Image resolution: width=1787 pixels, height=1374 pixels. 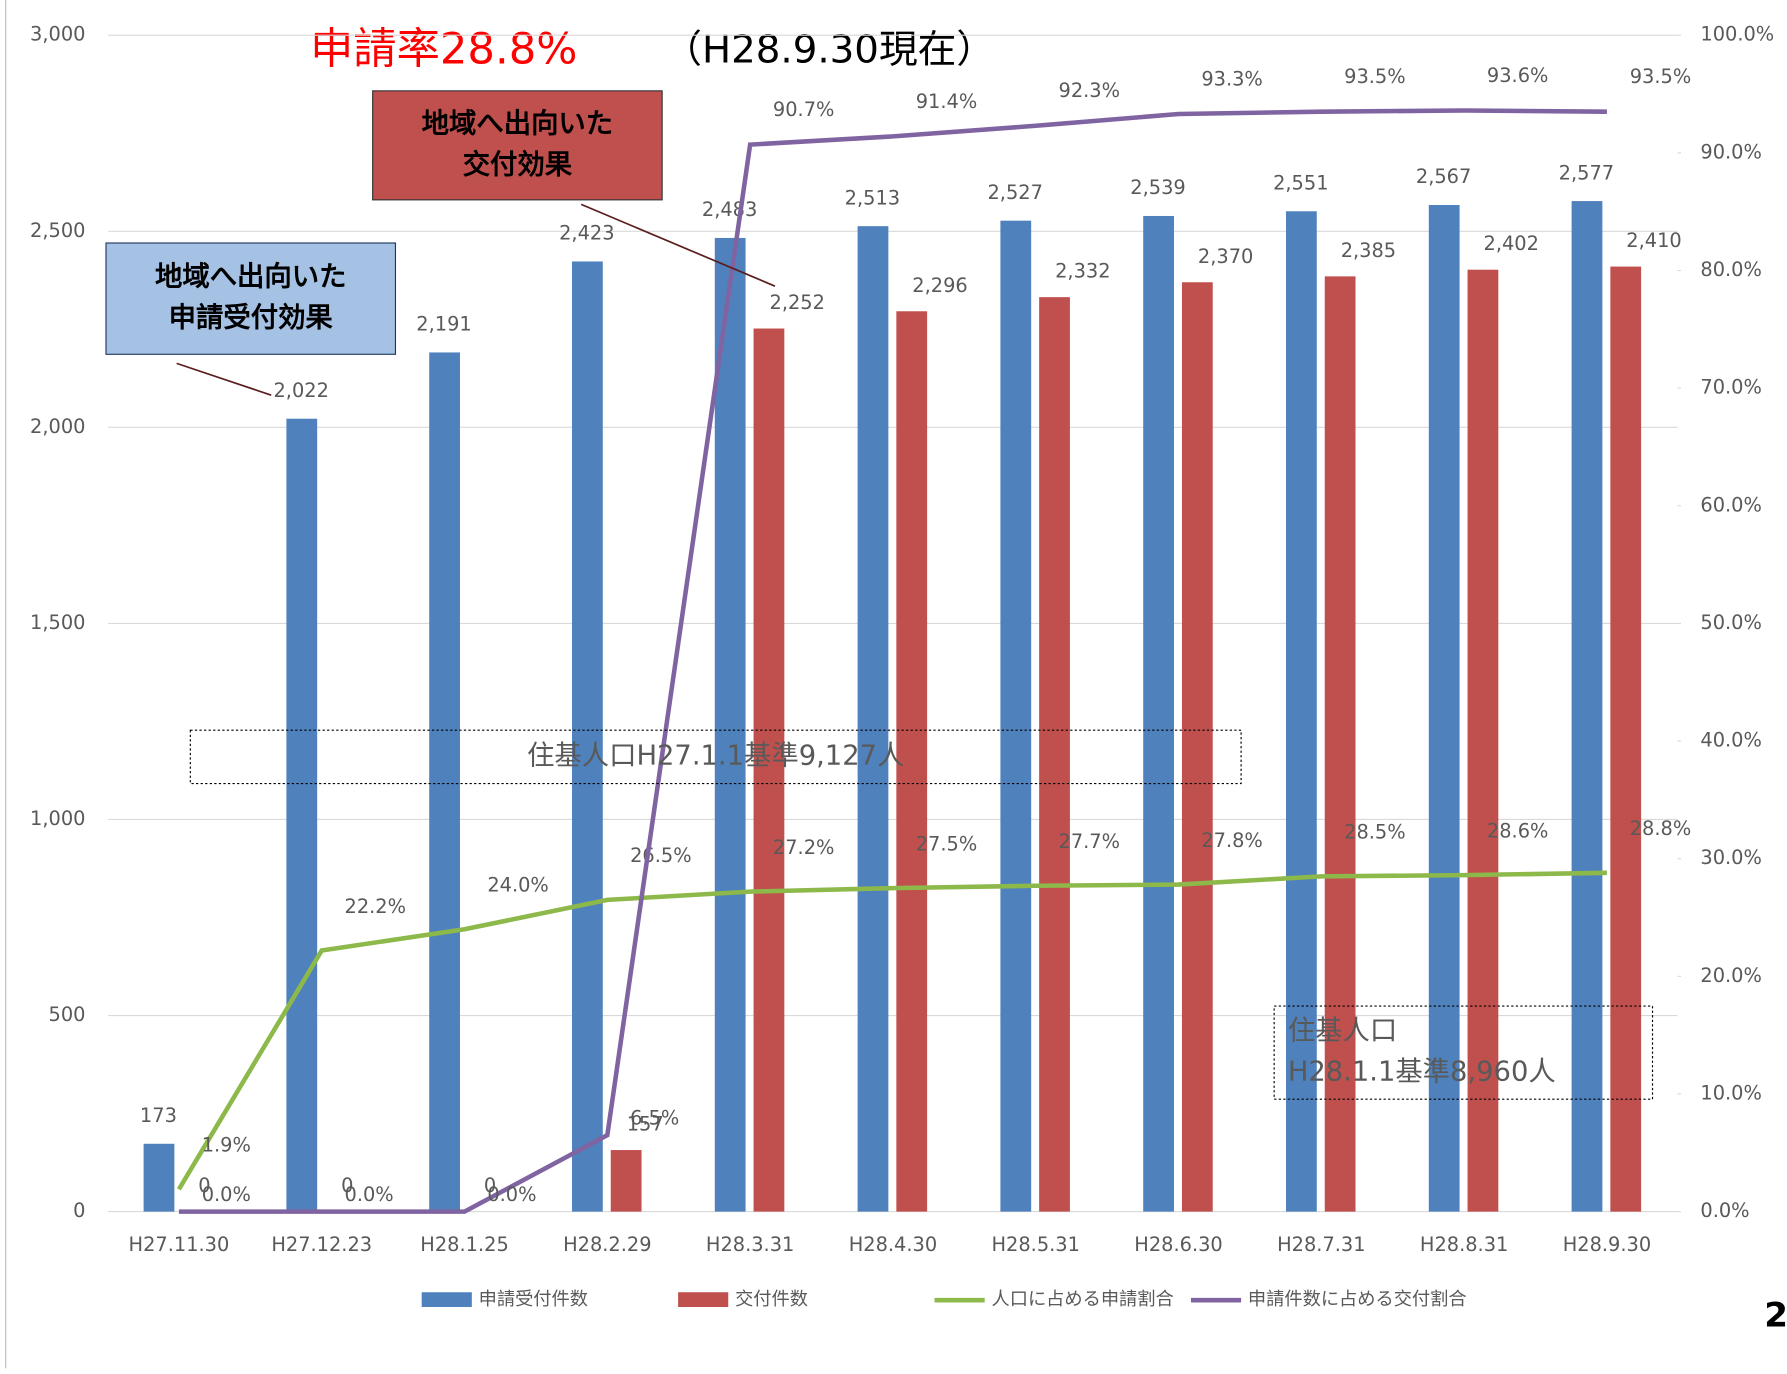 I want to click on x-tick-label: H28.9.30, so click(x=1607, y=1244).